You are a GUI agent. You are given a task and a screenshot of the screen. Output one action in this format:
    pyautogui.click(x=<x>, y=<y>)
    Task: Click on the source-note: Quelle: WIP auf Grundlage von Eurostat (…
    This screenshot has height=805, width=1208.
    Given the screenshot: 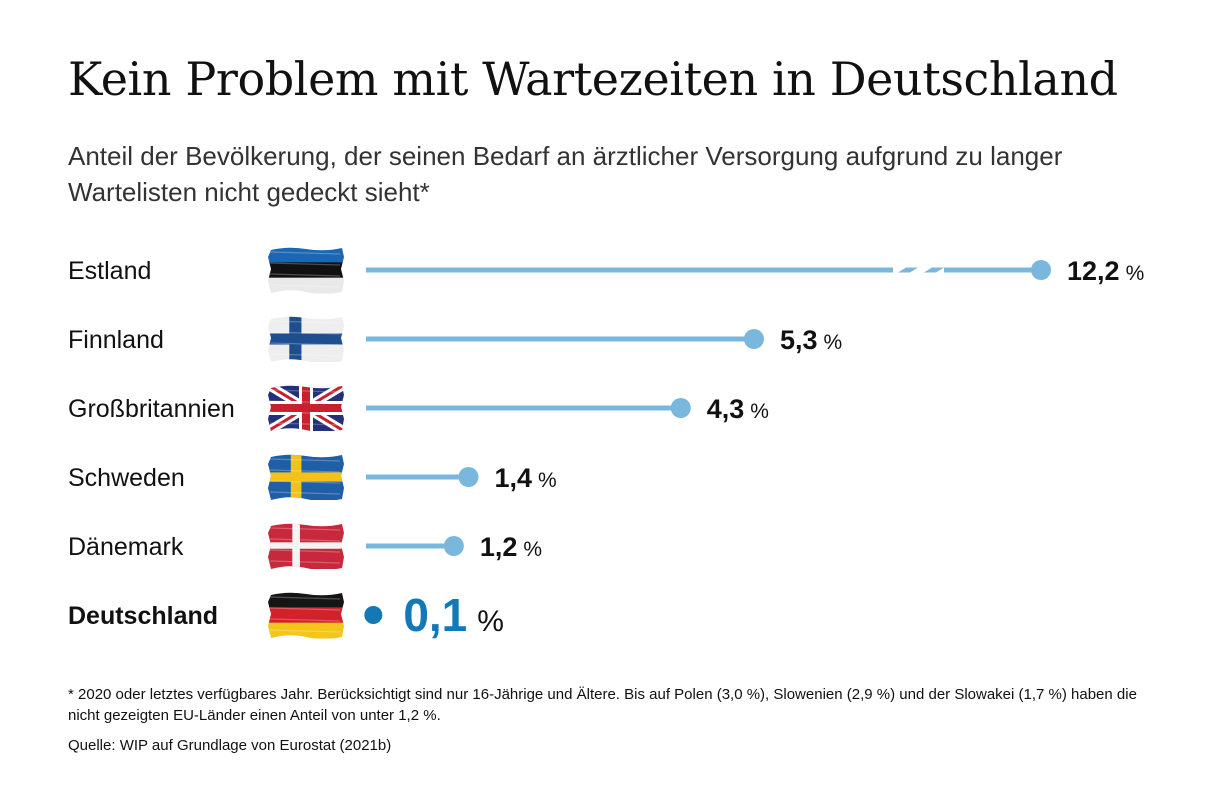 What is the action you would take?
    pyautogui.click(x=230, y=745)
    